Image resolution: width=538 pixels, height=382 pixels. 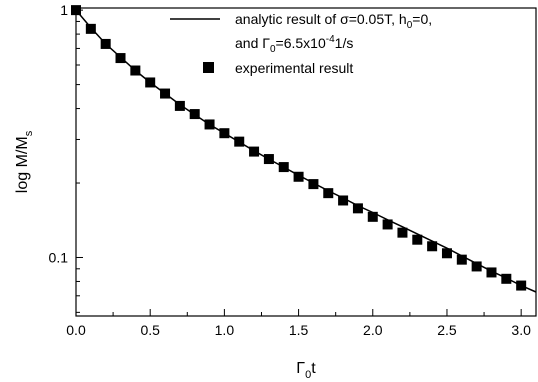 What do you see at coordinates (294, 68) in the screenshot?
I see `legend-label-experimental: experimental result` at bounding box center [294, 68].